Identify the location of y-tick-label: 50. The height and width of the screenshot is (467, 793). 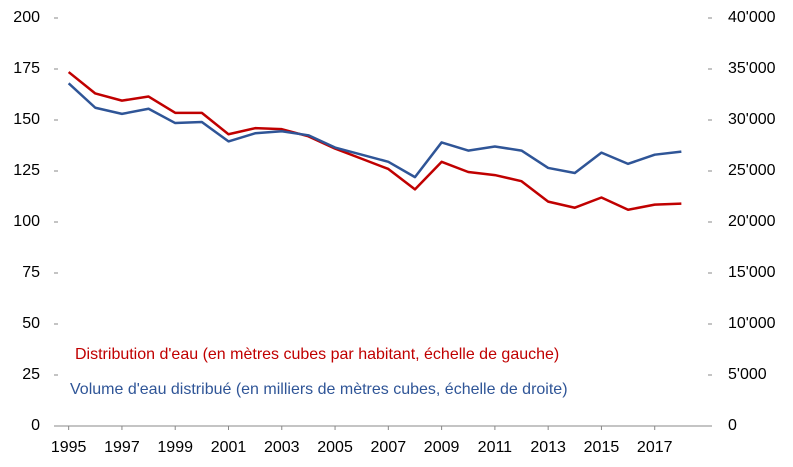
(31, 323).